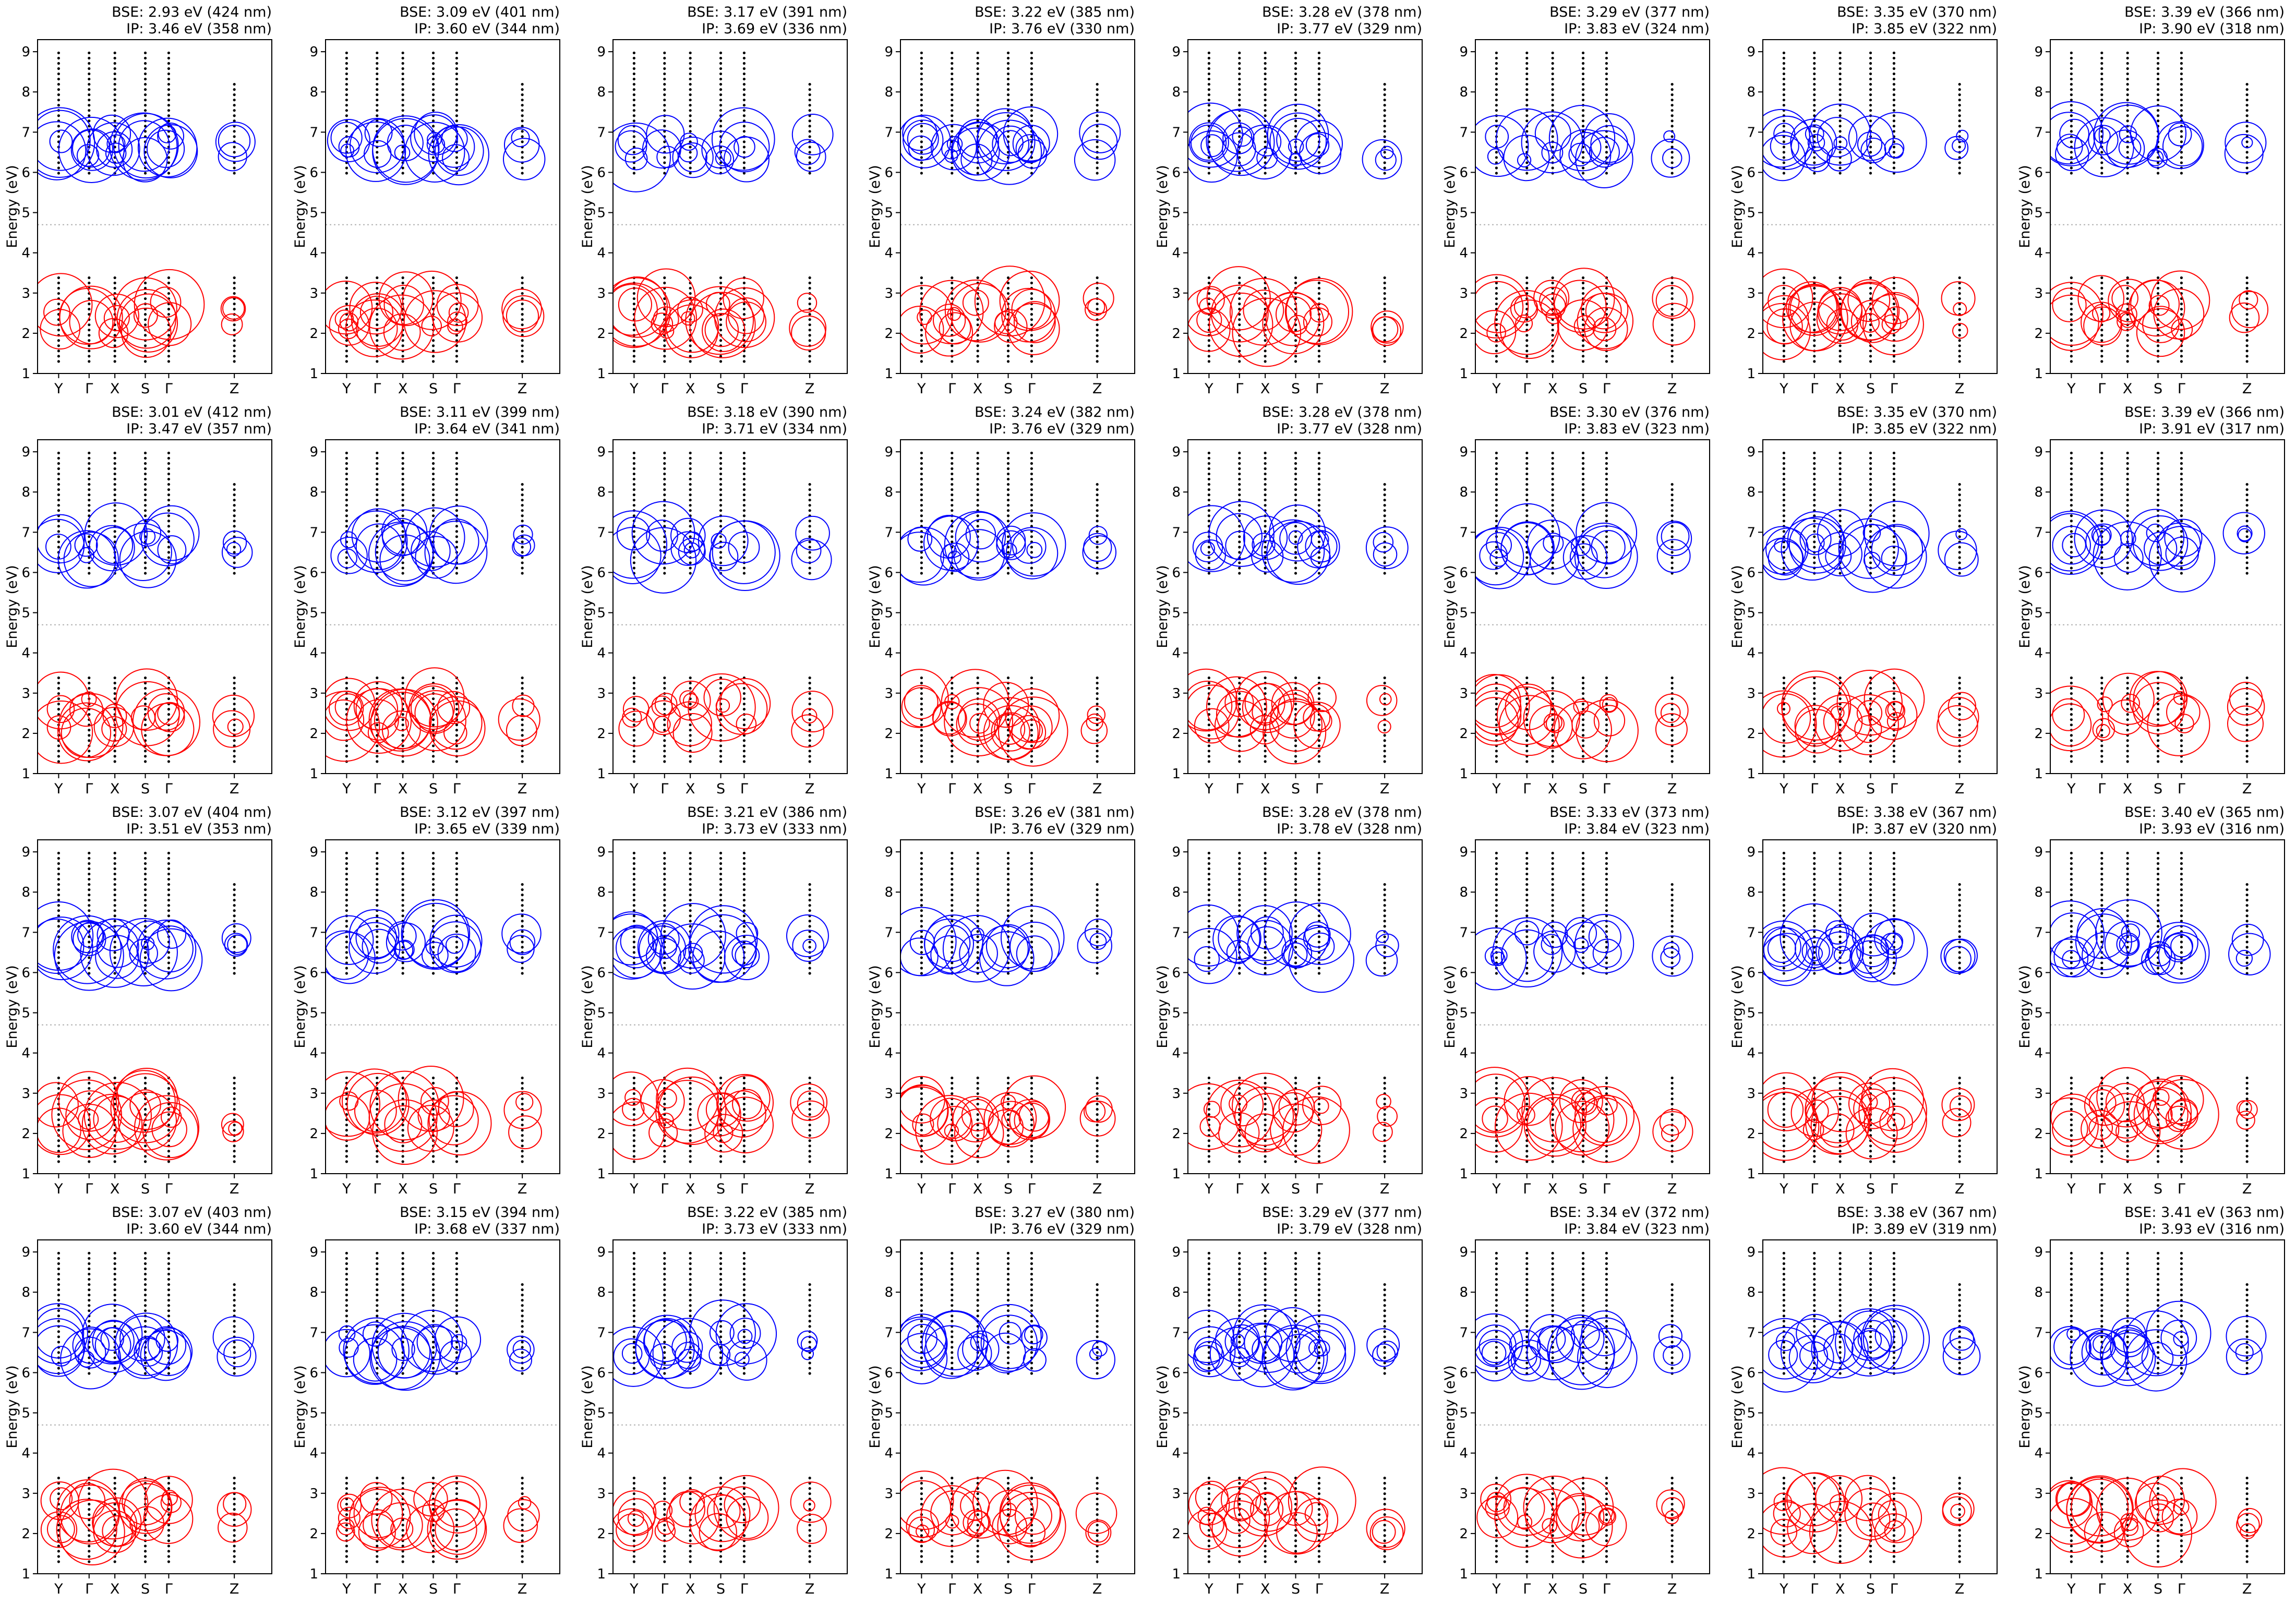 The width and height of the screenshot is (2296, 1604). I want to click on x-tick-label: X, so click(1265, 389).